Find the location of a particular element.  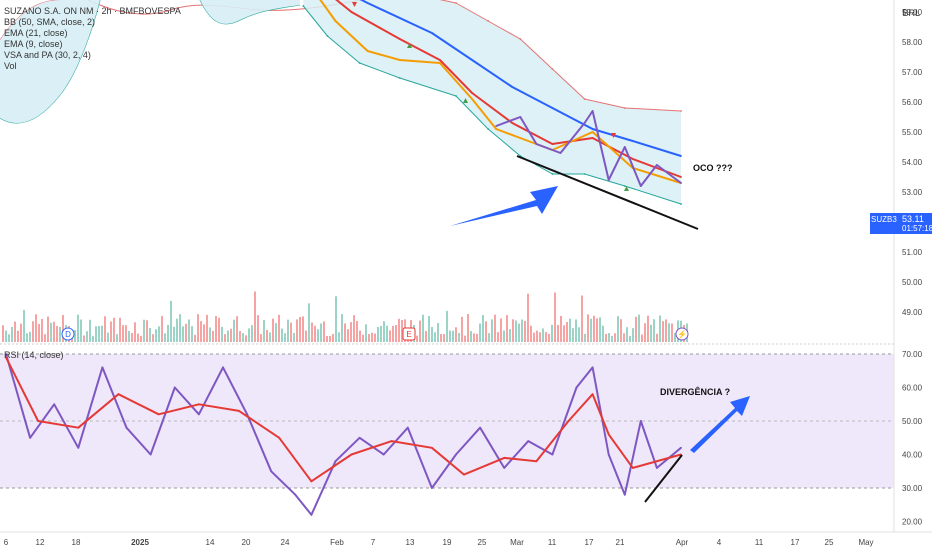

legend-ema21: EMA (21, close) is located at coordinates (36, 33).